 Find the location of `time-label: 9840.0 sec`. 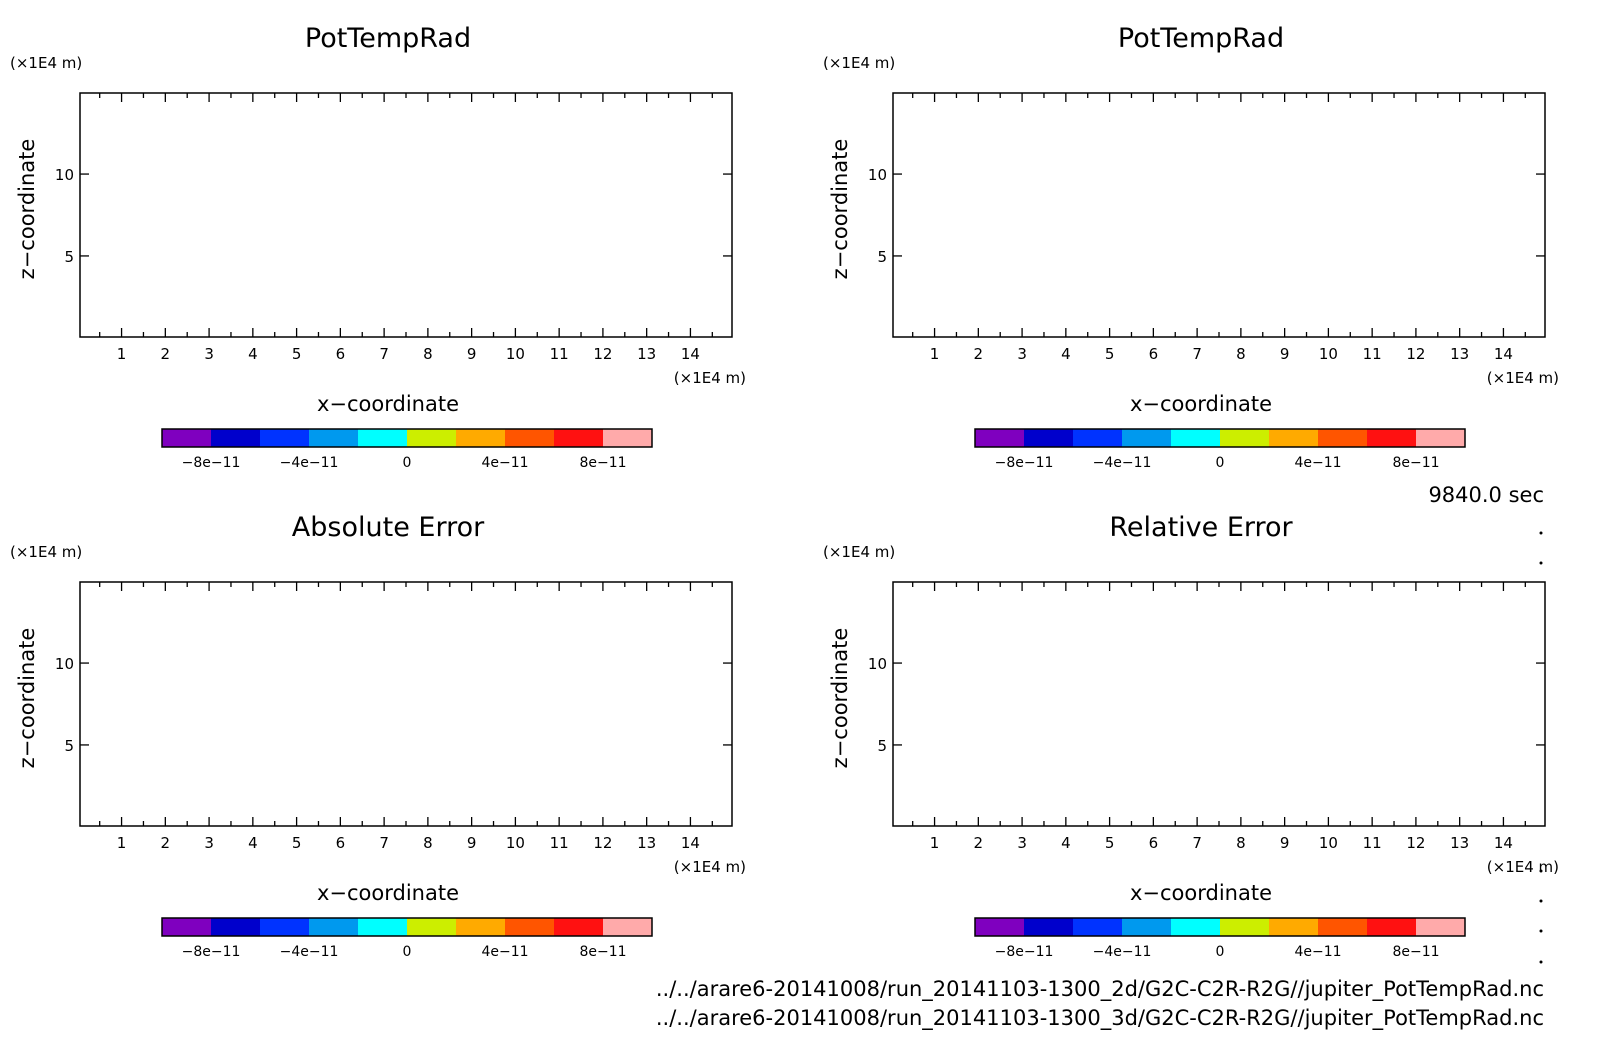

time-label: 9840.0 sec is located at coordinates (1486, 495).